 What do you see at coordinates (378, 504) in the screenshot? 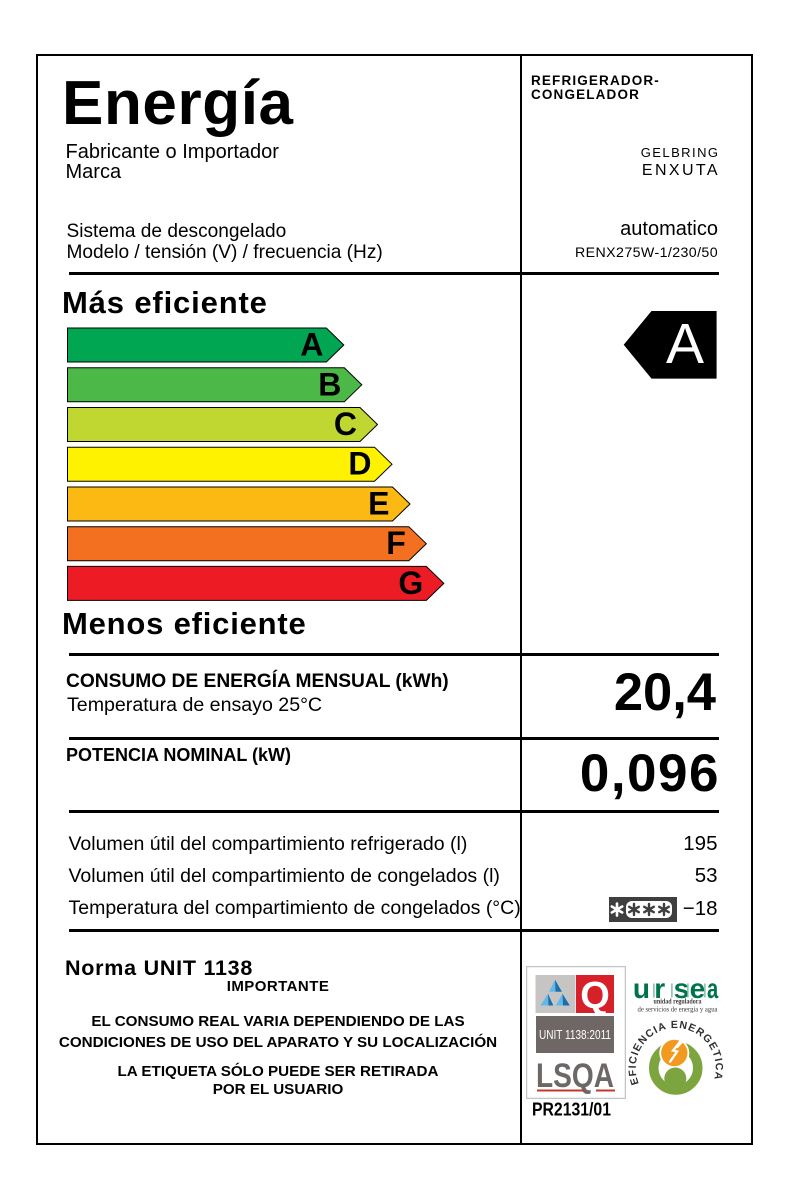
I see `svg-text: E` at bounding box center [378, 504].